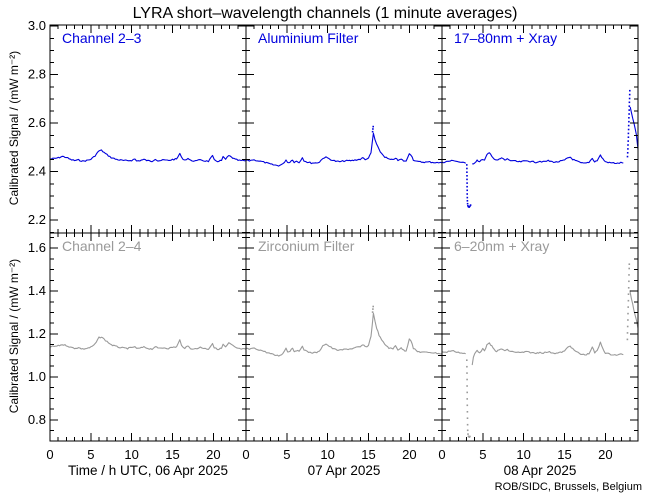 The height and width of the screenshot is (500, 650). Describe the element at coordinates (306, 246) in the screenshot. I see `panel-label-zirconium-filter: Zirconium Filter` at that location.